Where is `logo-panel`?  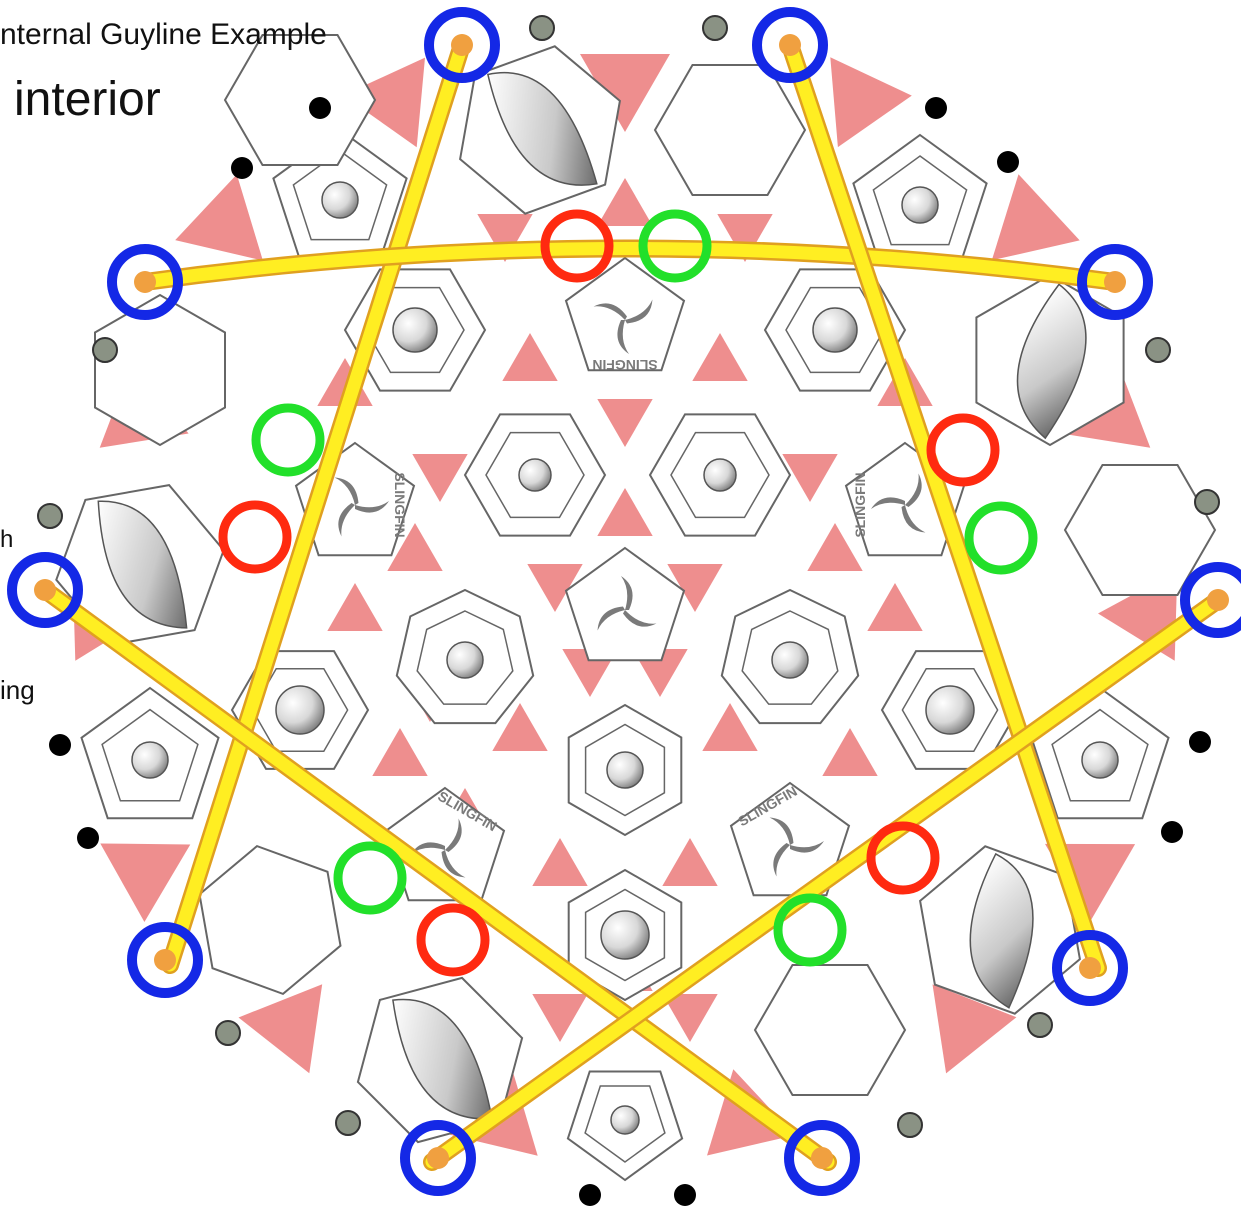 logo-panel is located at coordinates (625, 604).